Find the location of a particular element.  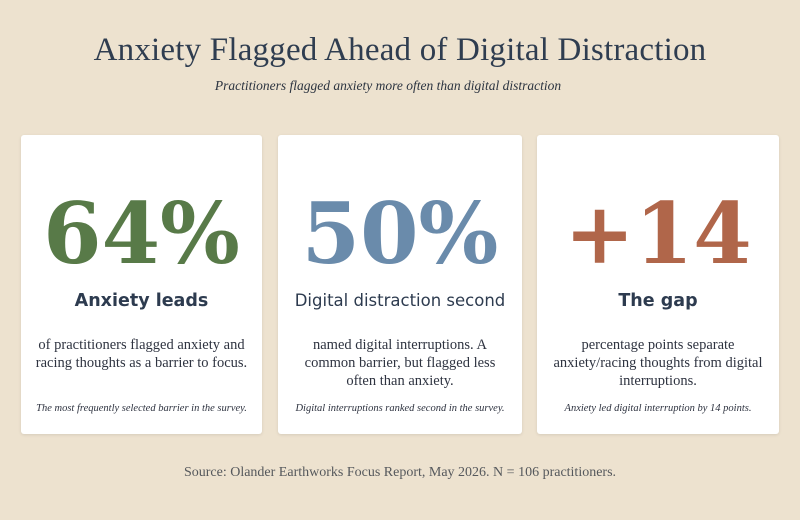

stat-heading: Digital distraction second is located at coordinates (400, 300).